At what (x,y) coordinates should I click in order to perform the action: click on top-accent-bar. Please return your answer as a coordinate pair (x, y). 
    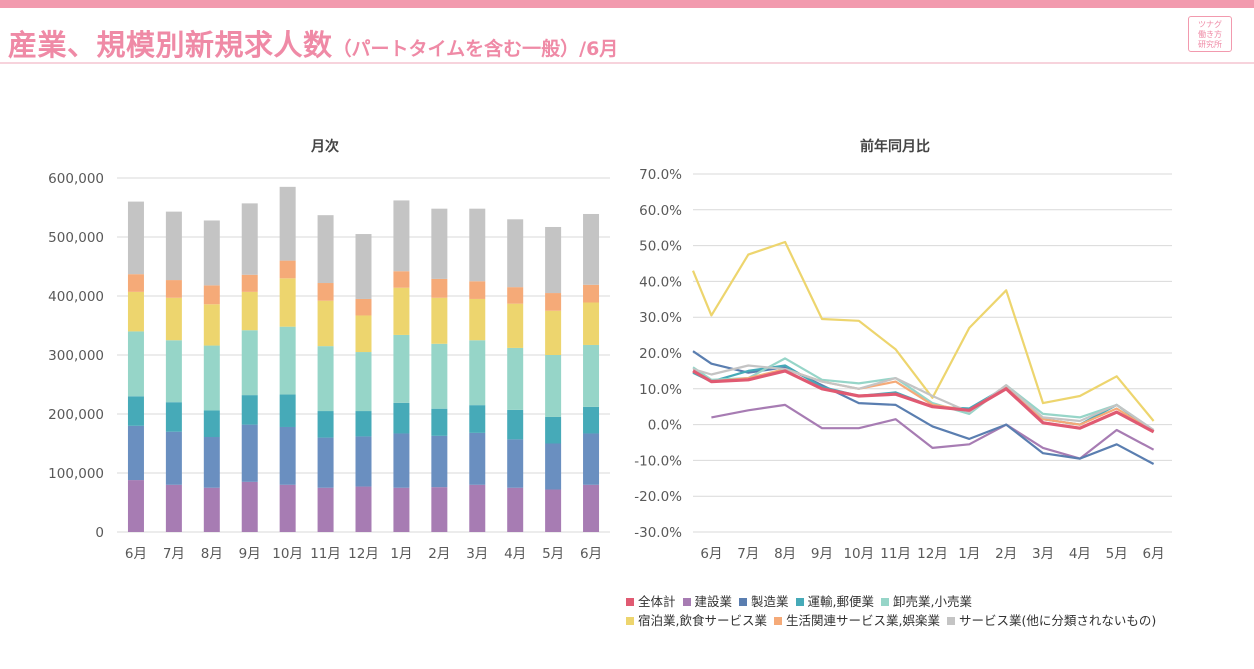
    Looking at the image, I should click on (627, 4).